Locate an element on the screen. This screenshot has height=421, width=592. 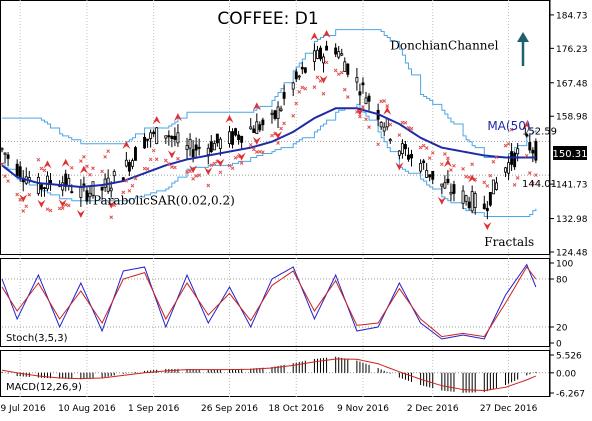
level-label-144-01: 144.01 is located at coordinates (539, 184).